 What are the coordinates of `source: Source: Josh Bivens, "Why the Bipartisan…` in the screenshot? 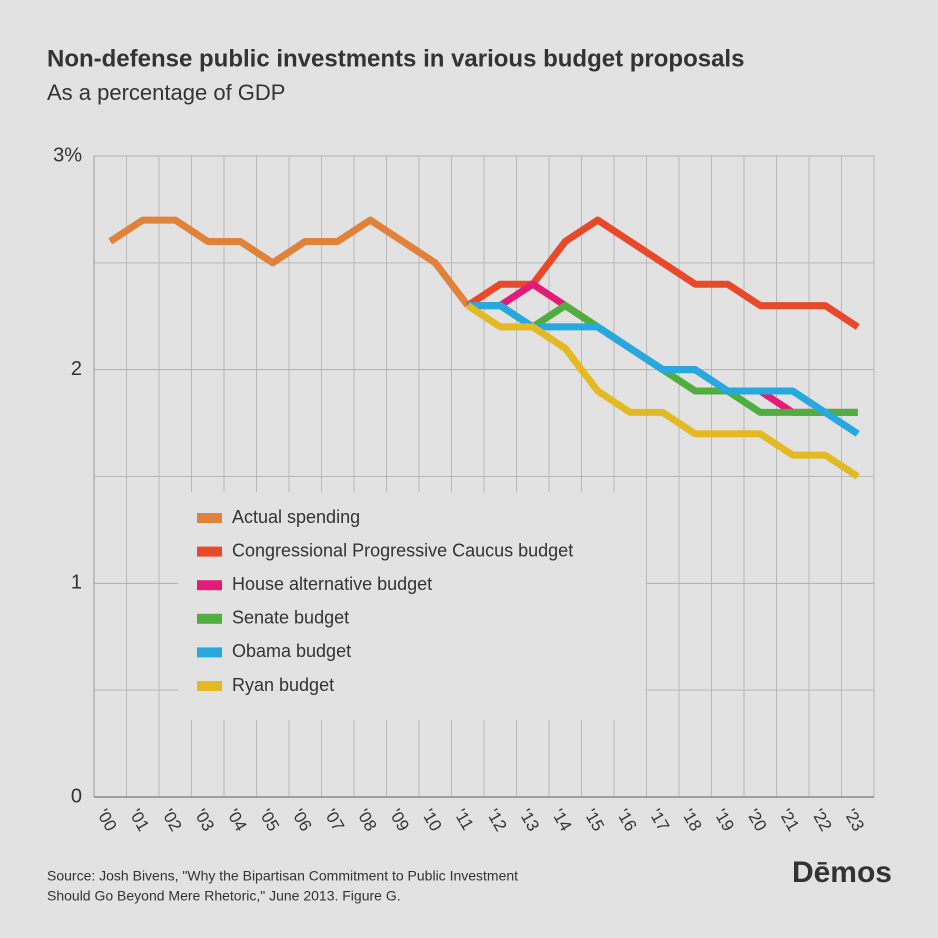 It's located at (282, 876).